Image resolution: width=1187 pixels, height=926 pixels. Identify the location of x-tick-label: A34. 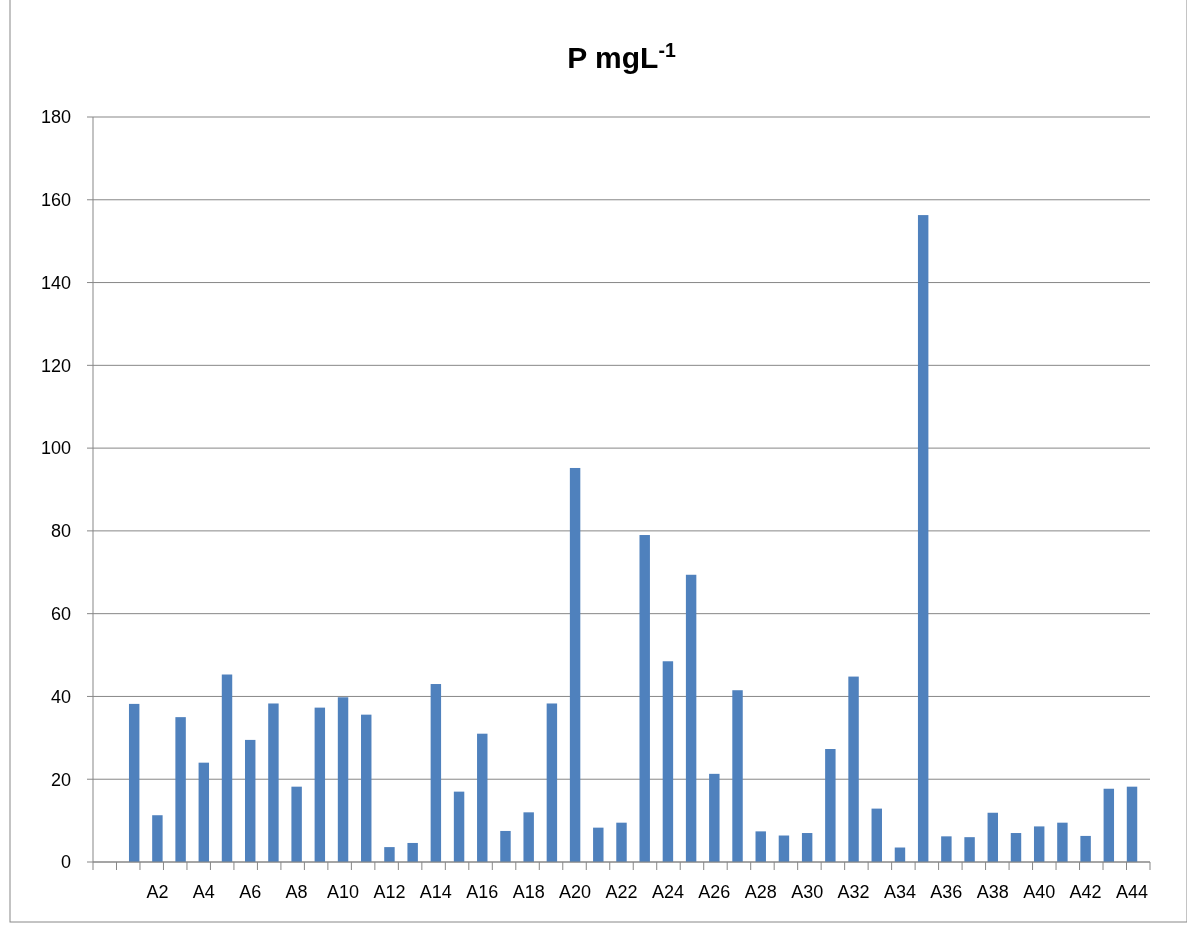
(899, 892).